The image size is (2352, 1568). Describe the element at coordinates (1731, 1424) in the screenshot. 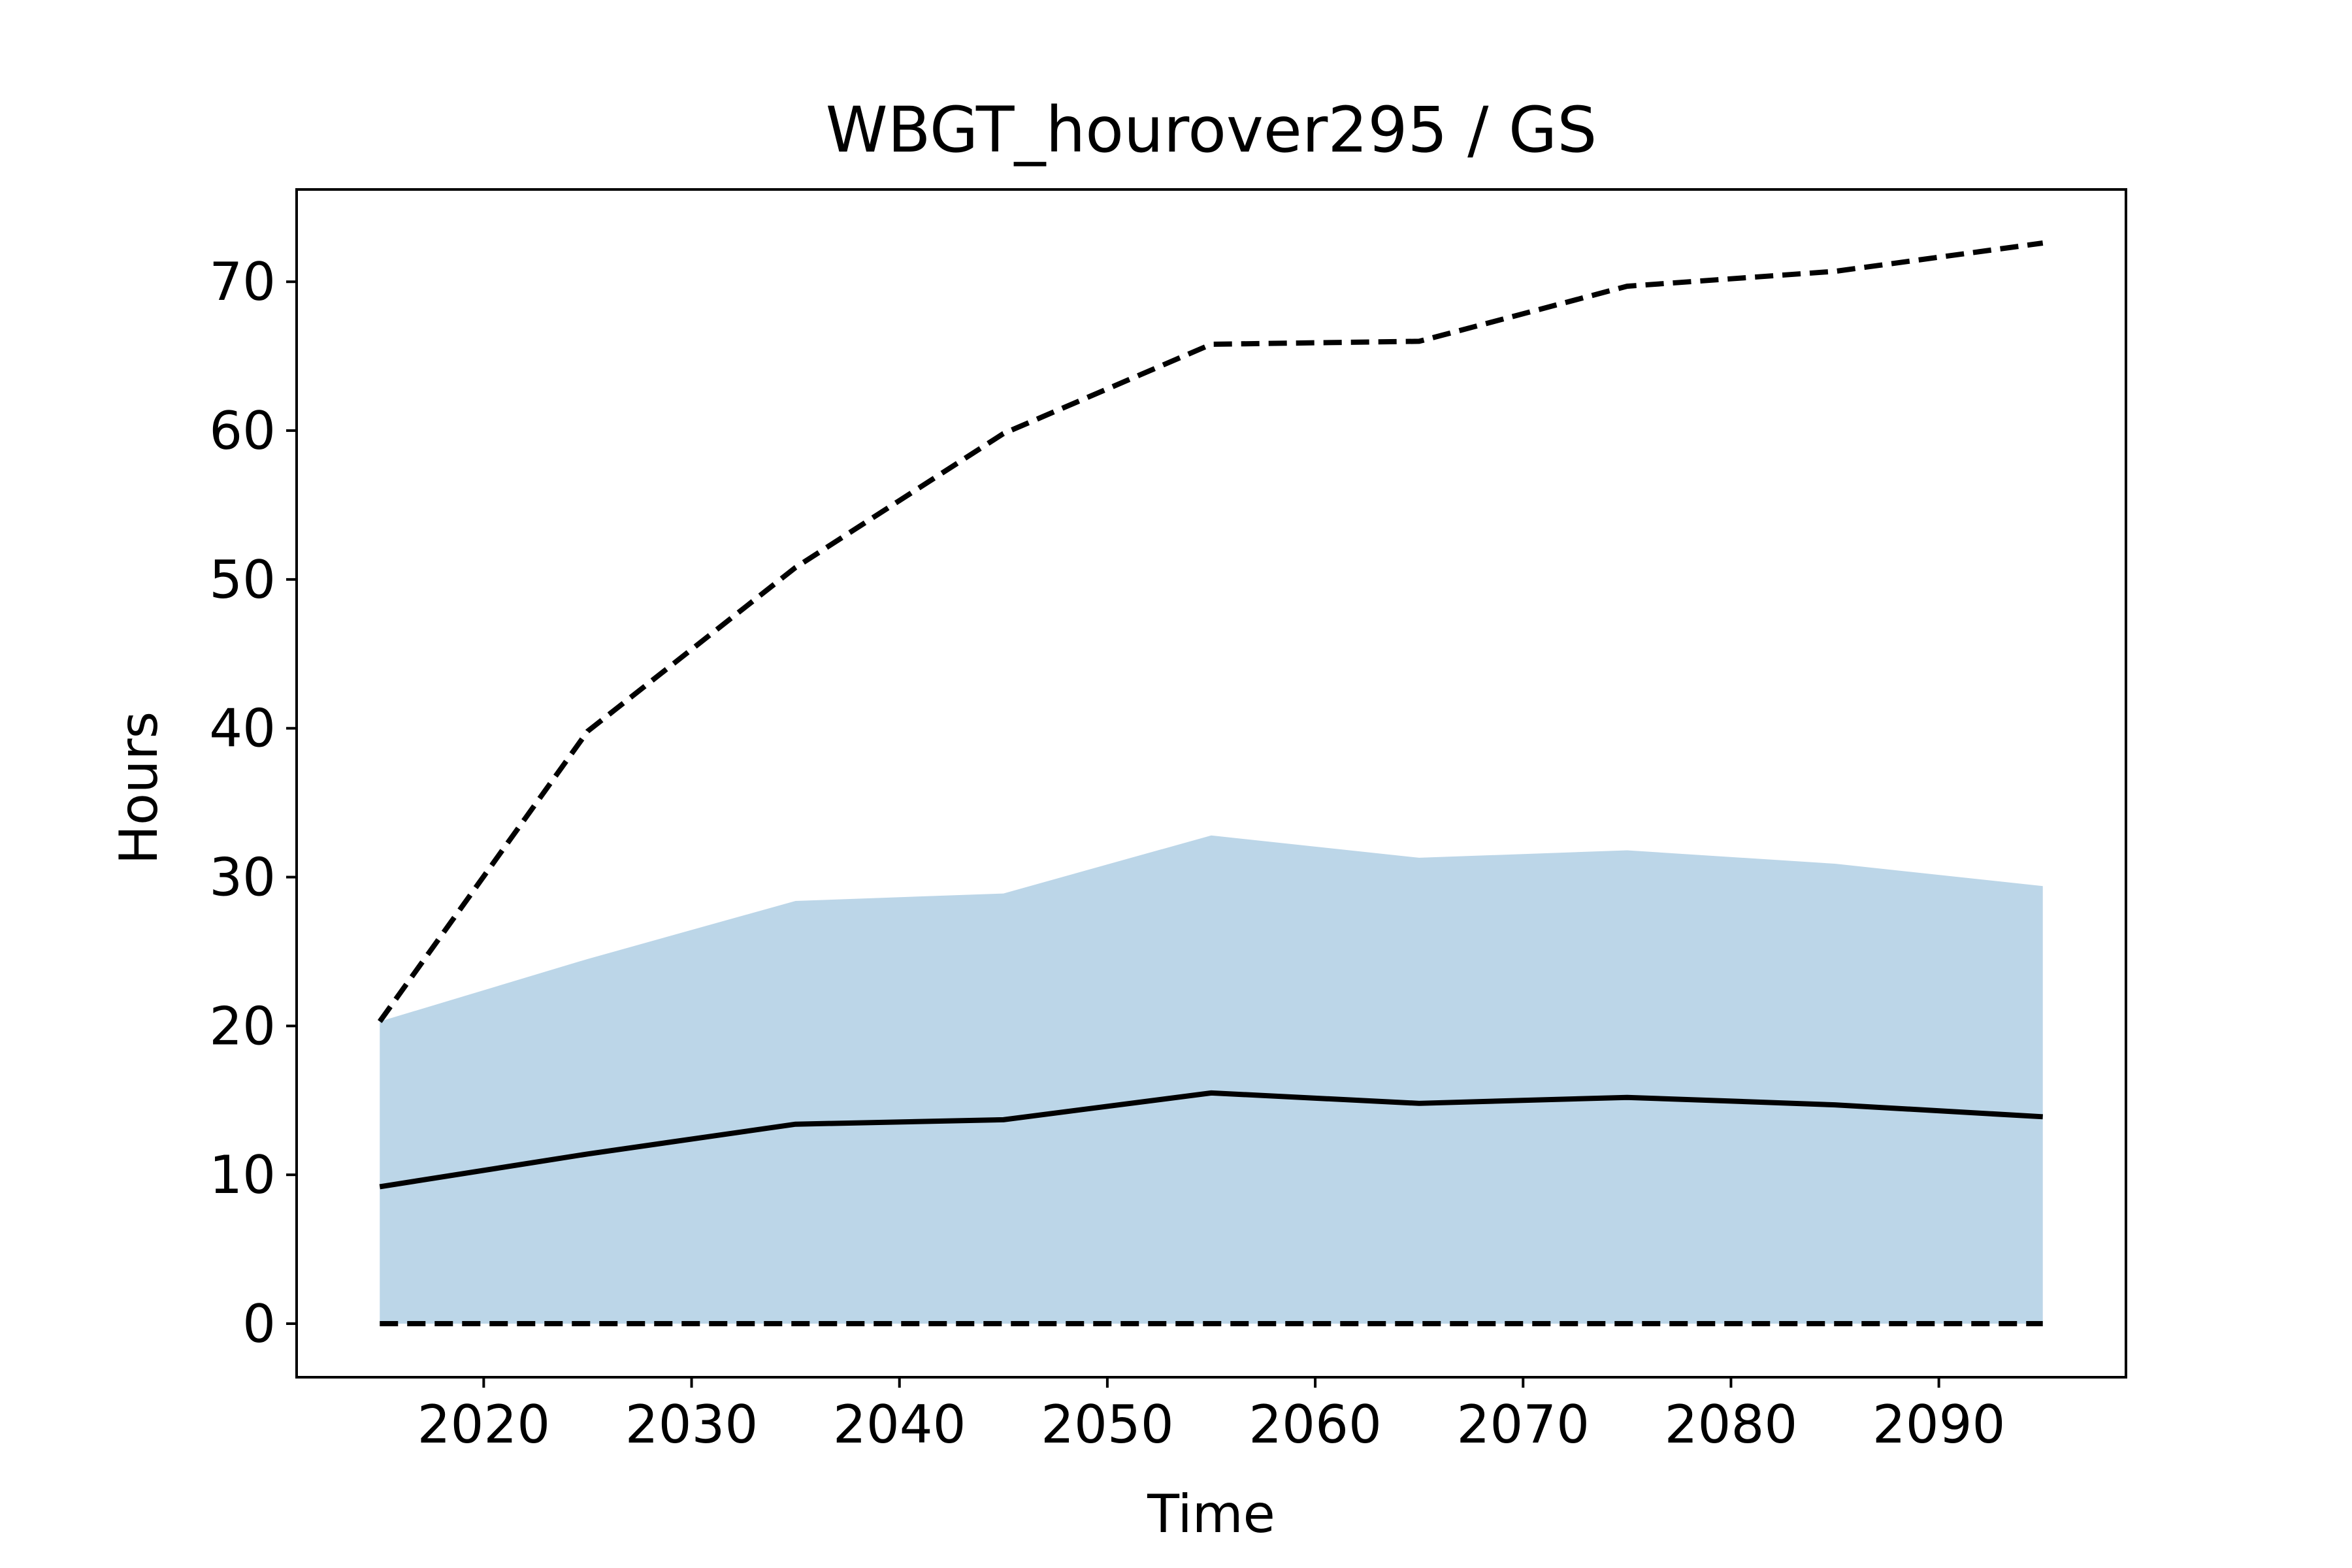

I see `x-tick-label: 2080` at that location.